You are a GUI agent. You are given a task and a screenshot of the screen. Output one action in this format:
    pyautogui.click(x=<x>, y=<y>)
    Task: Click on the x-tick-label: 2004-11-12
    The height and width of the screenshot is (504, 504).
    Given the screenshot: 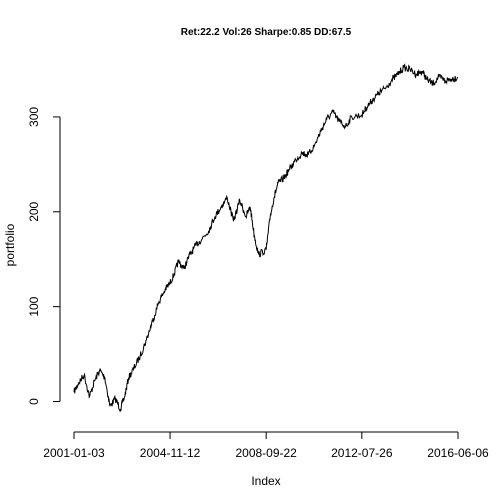 What is the action you would take?
    pyautogui.click(x=170, y=453)
    